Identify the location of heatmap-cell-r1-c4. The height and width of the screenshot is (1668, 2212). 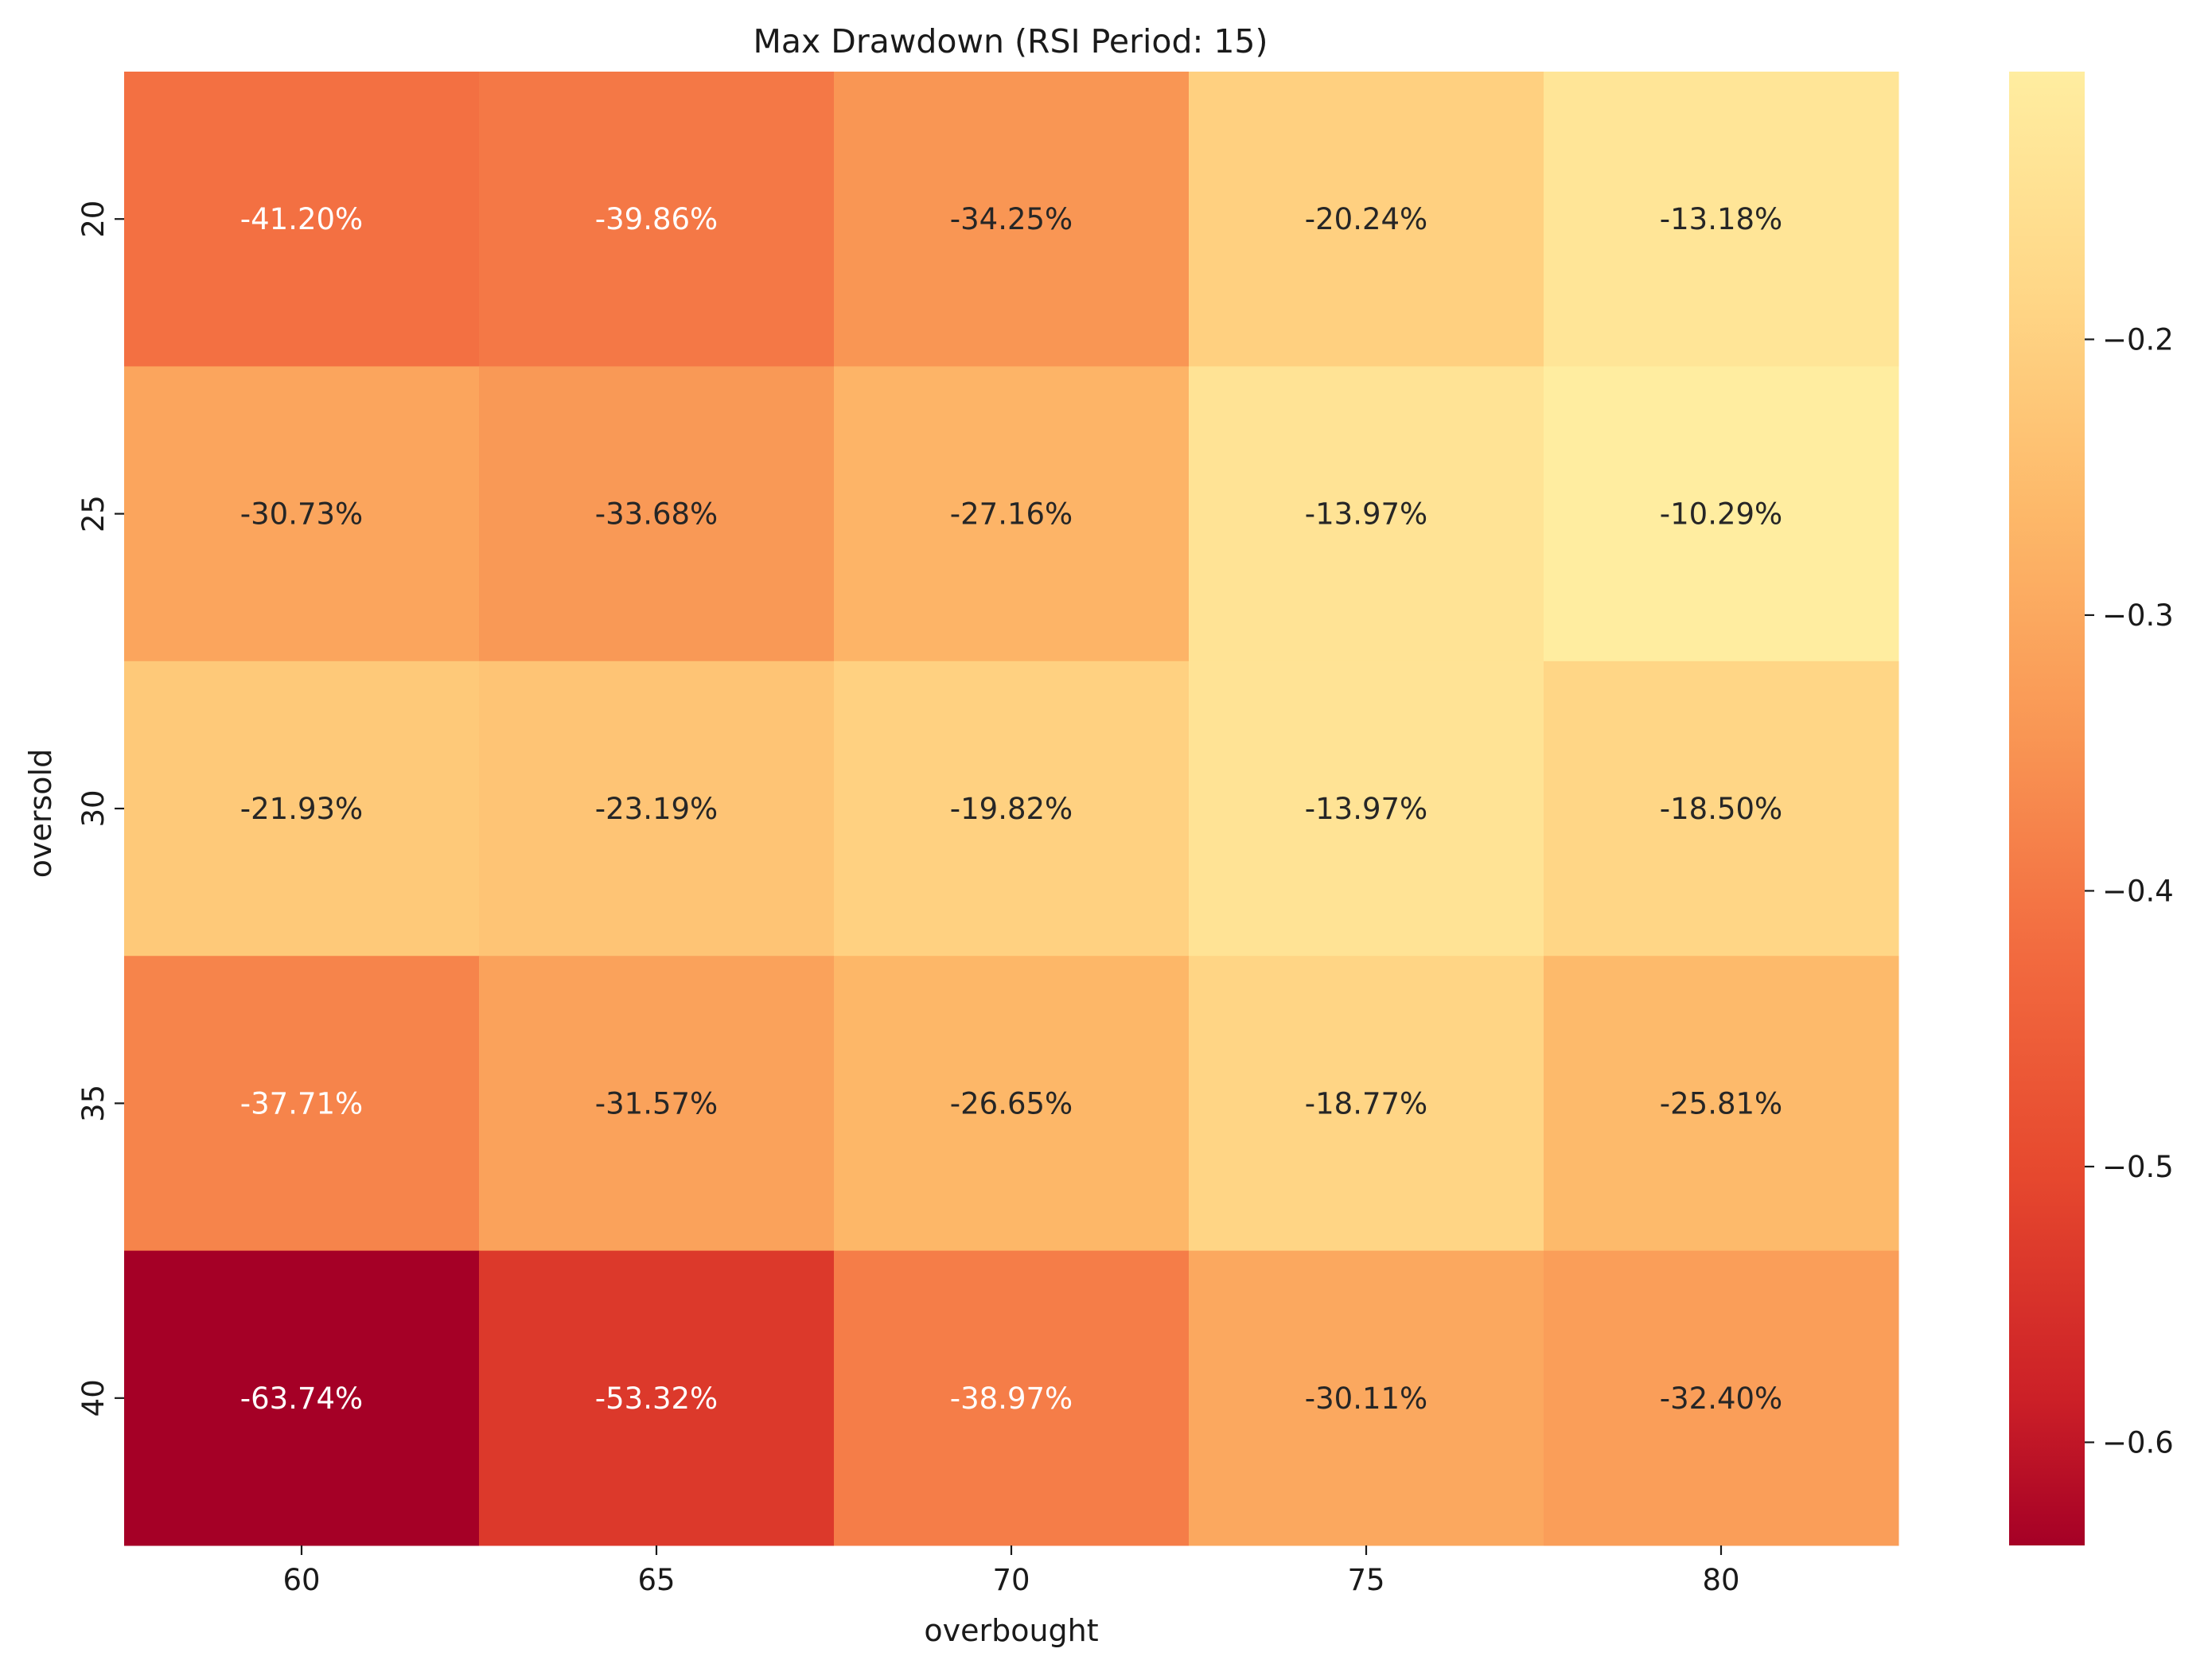
(1722, 514).